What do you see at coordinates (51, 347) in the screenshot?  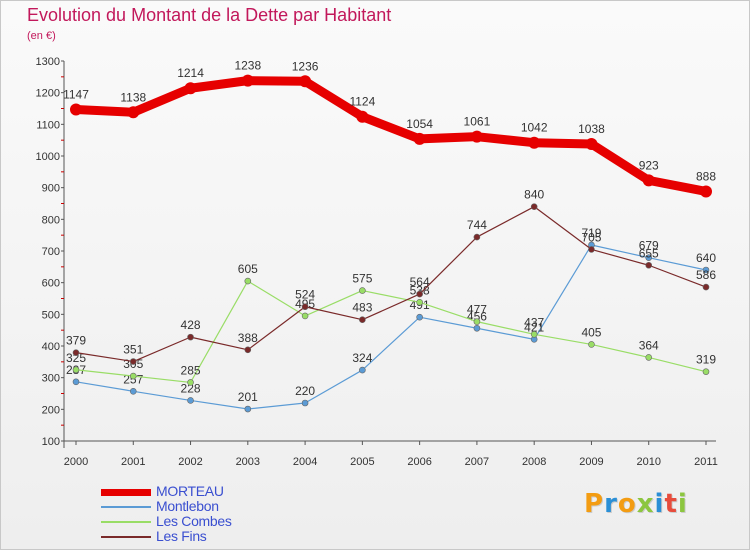 I see `y-tick-label: 400` at bounding box center [51, 347].